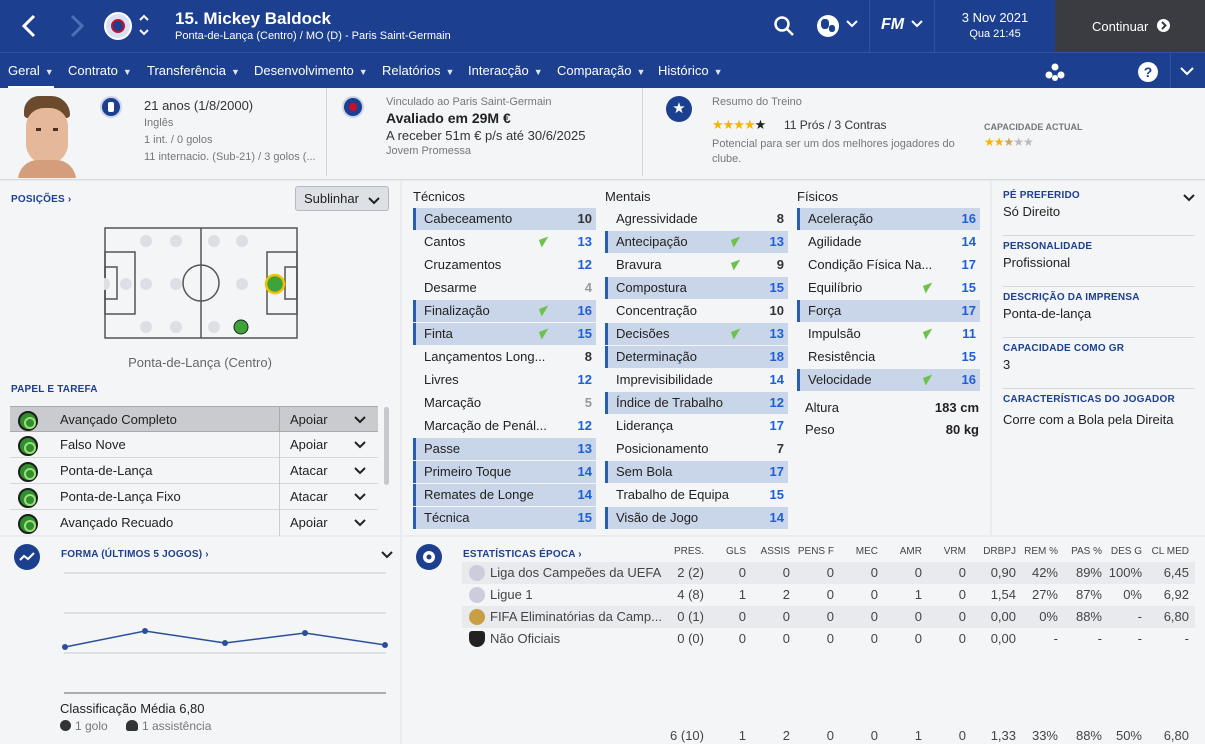 The width and height of the screenshot is (1205, 744). Describe the element at coordinates (852, 24) in the screenshot. I see `globe-chevron-icon` at that location.